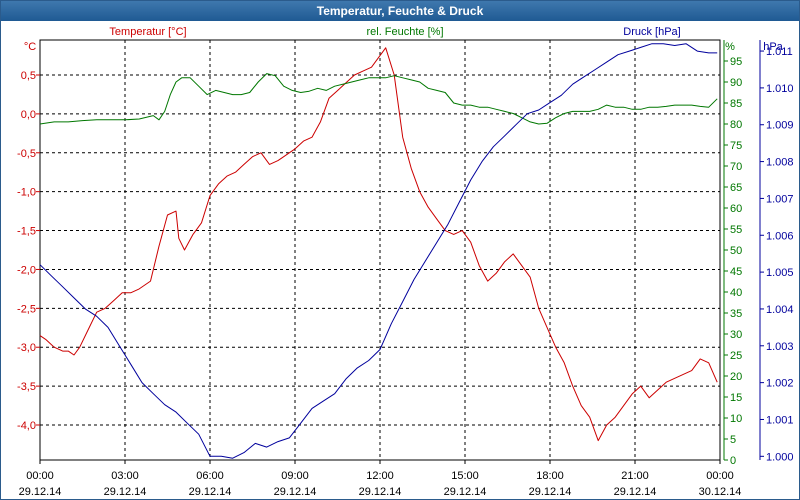 Image resolution: width=800 pixels, height=500 pixels. Describe the element at coordinates (736, 377) in the screenshot. I see `humidity-tick-label: 20` at that location.